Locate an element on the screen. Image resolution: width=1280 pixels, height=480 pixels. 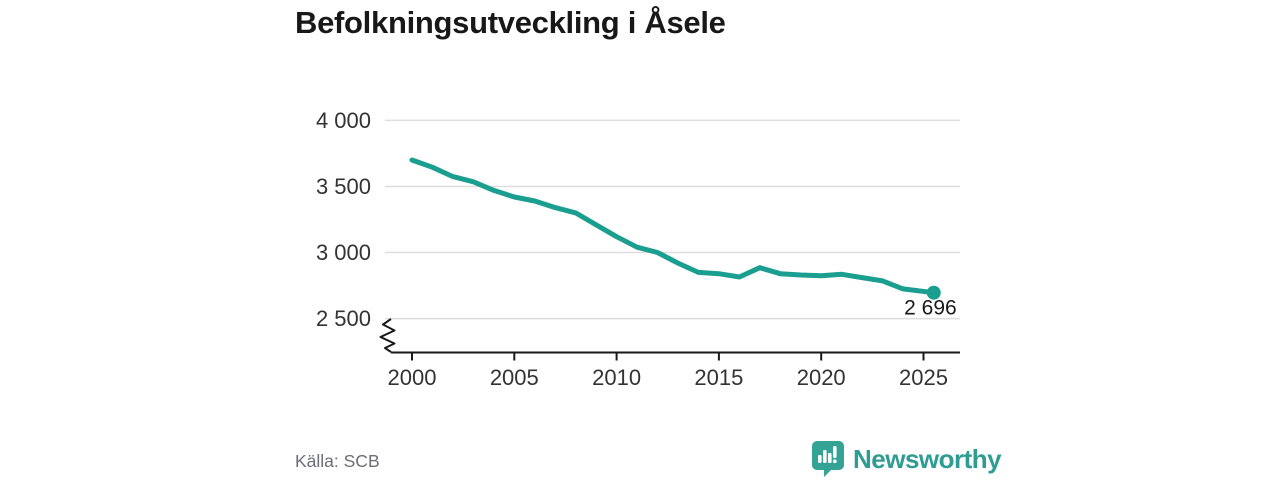
y-tick-label: 3 500 is located at coordinates (343, 186).